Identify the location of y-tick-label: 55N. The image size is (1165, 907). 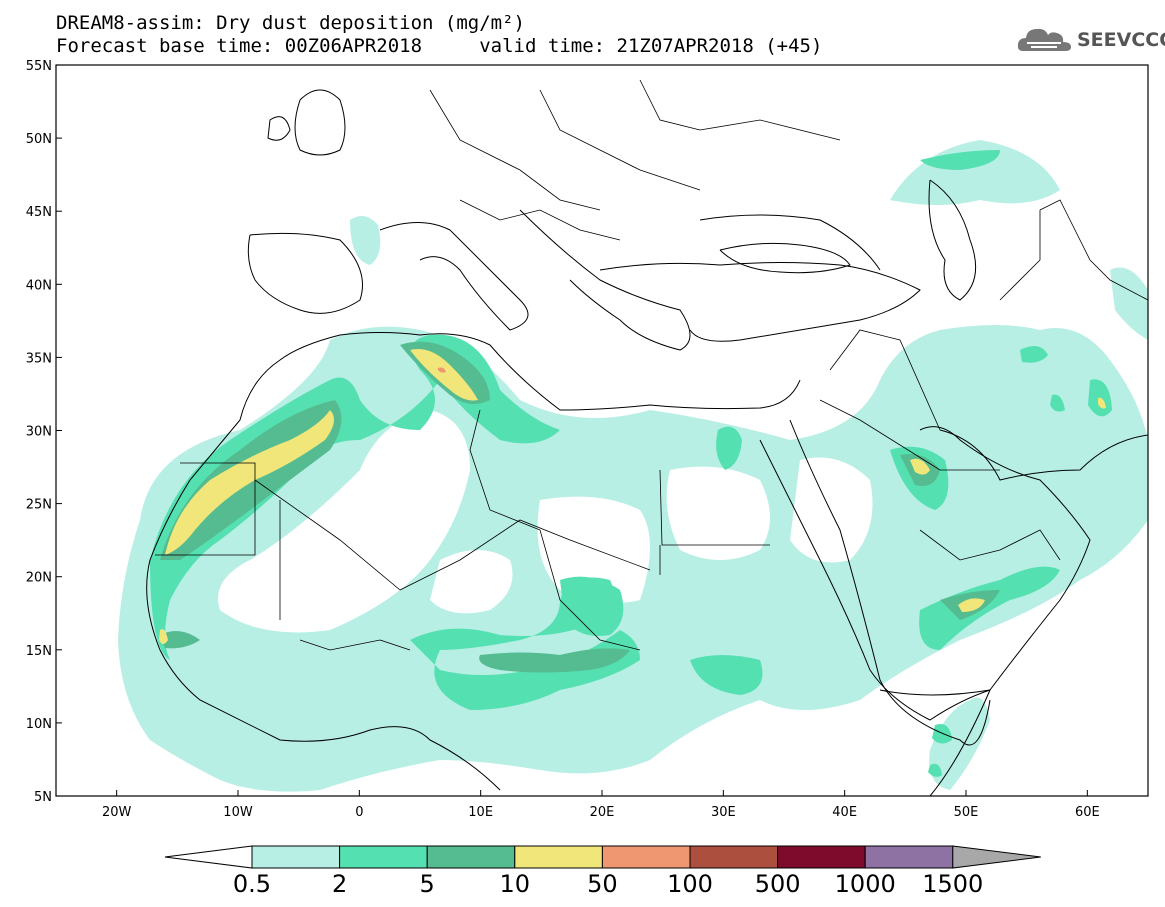
(39, 66).